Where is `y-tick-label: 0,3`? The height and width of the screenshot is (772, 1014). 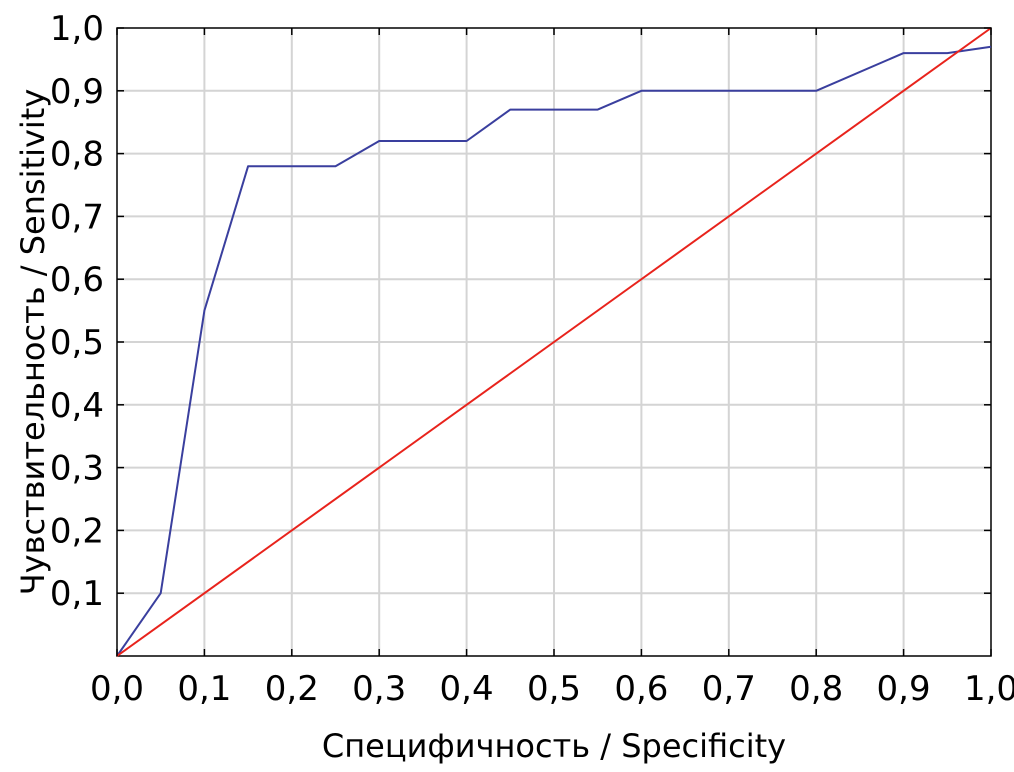
y-tick-label: 0,3 is located at coordinates (77, 469).